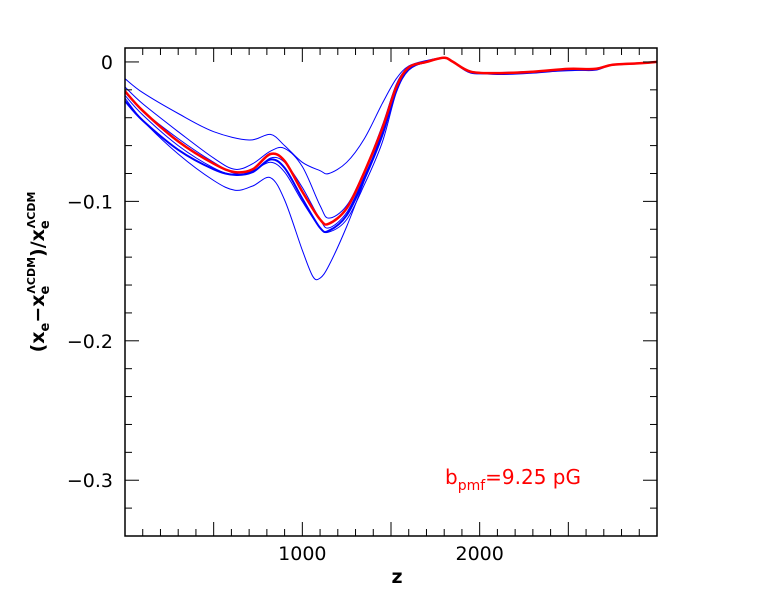 This screenshot has height=598, width=773. I want to click on annotation-prefix: b, so click(451, 477).